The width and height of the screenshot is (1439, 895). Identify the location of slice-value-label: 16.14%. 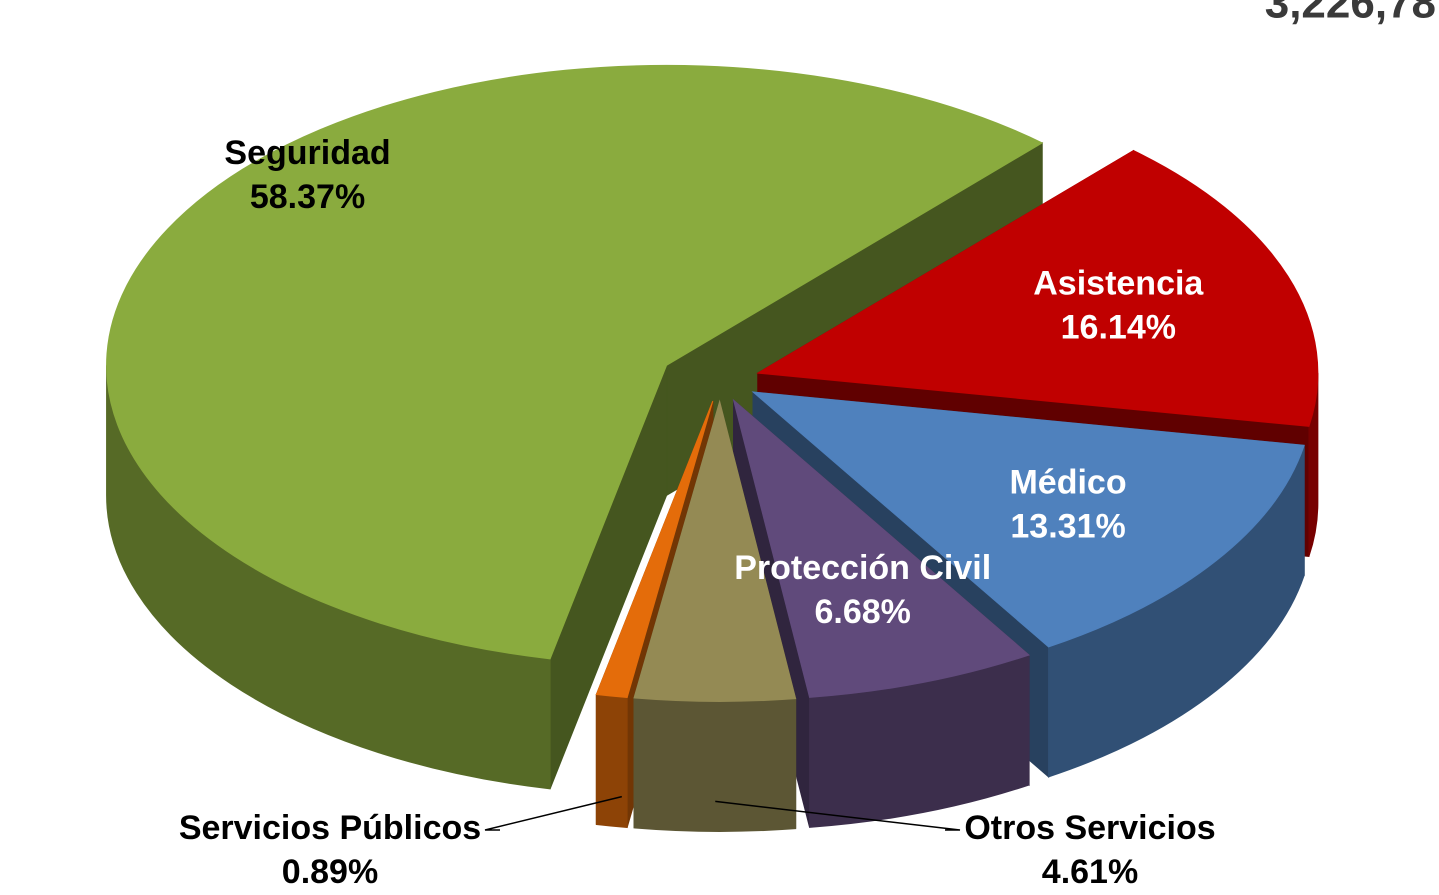
(1118, 327).